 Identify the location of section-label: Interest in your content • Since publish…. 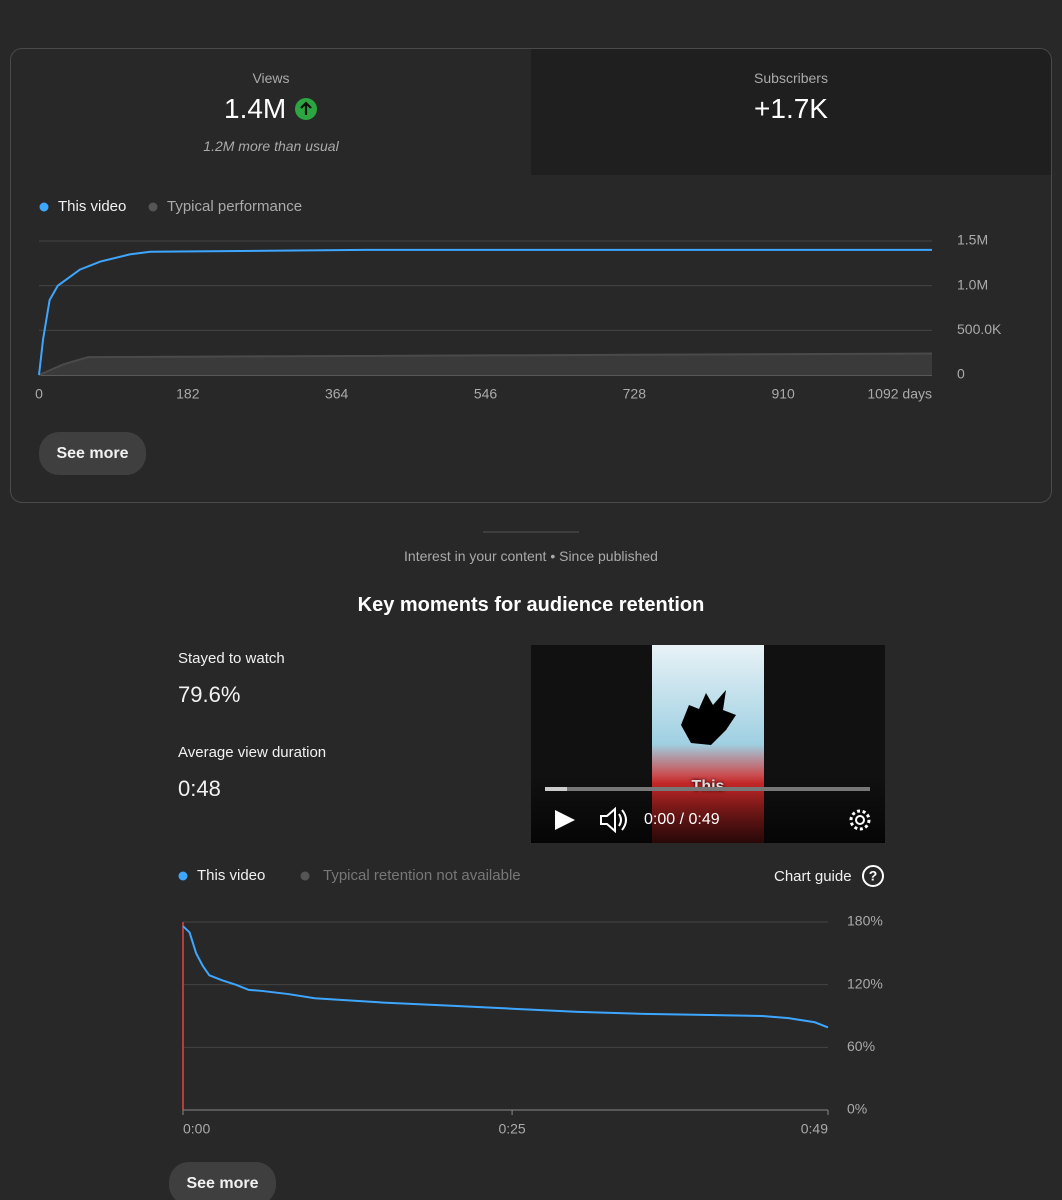
(531, 556).